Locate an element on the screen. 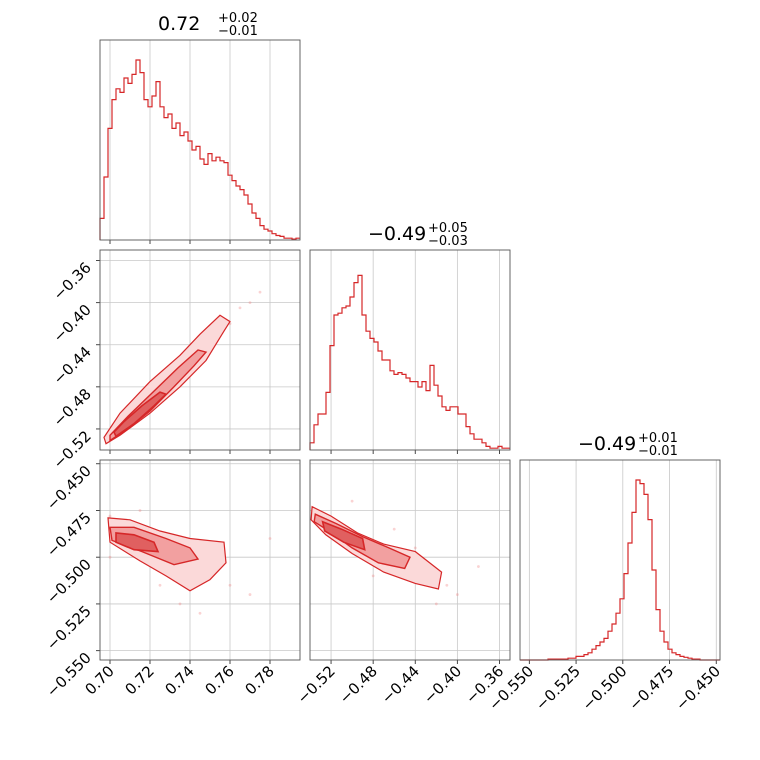  y-tick-label: −0.500 is located at coordinates (69, 581).